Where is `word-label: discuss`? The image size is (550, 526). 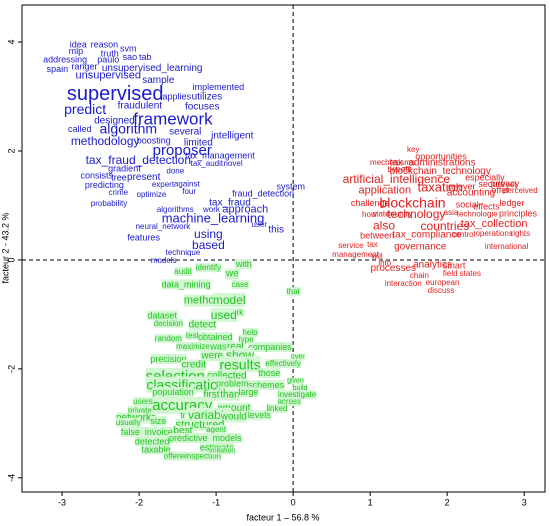 word-label: discuss is located at coordinates (441, 290).